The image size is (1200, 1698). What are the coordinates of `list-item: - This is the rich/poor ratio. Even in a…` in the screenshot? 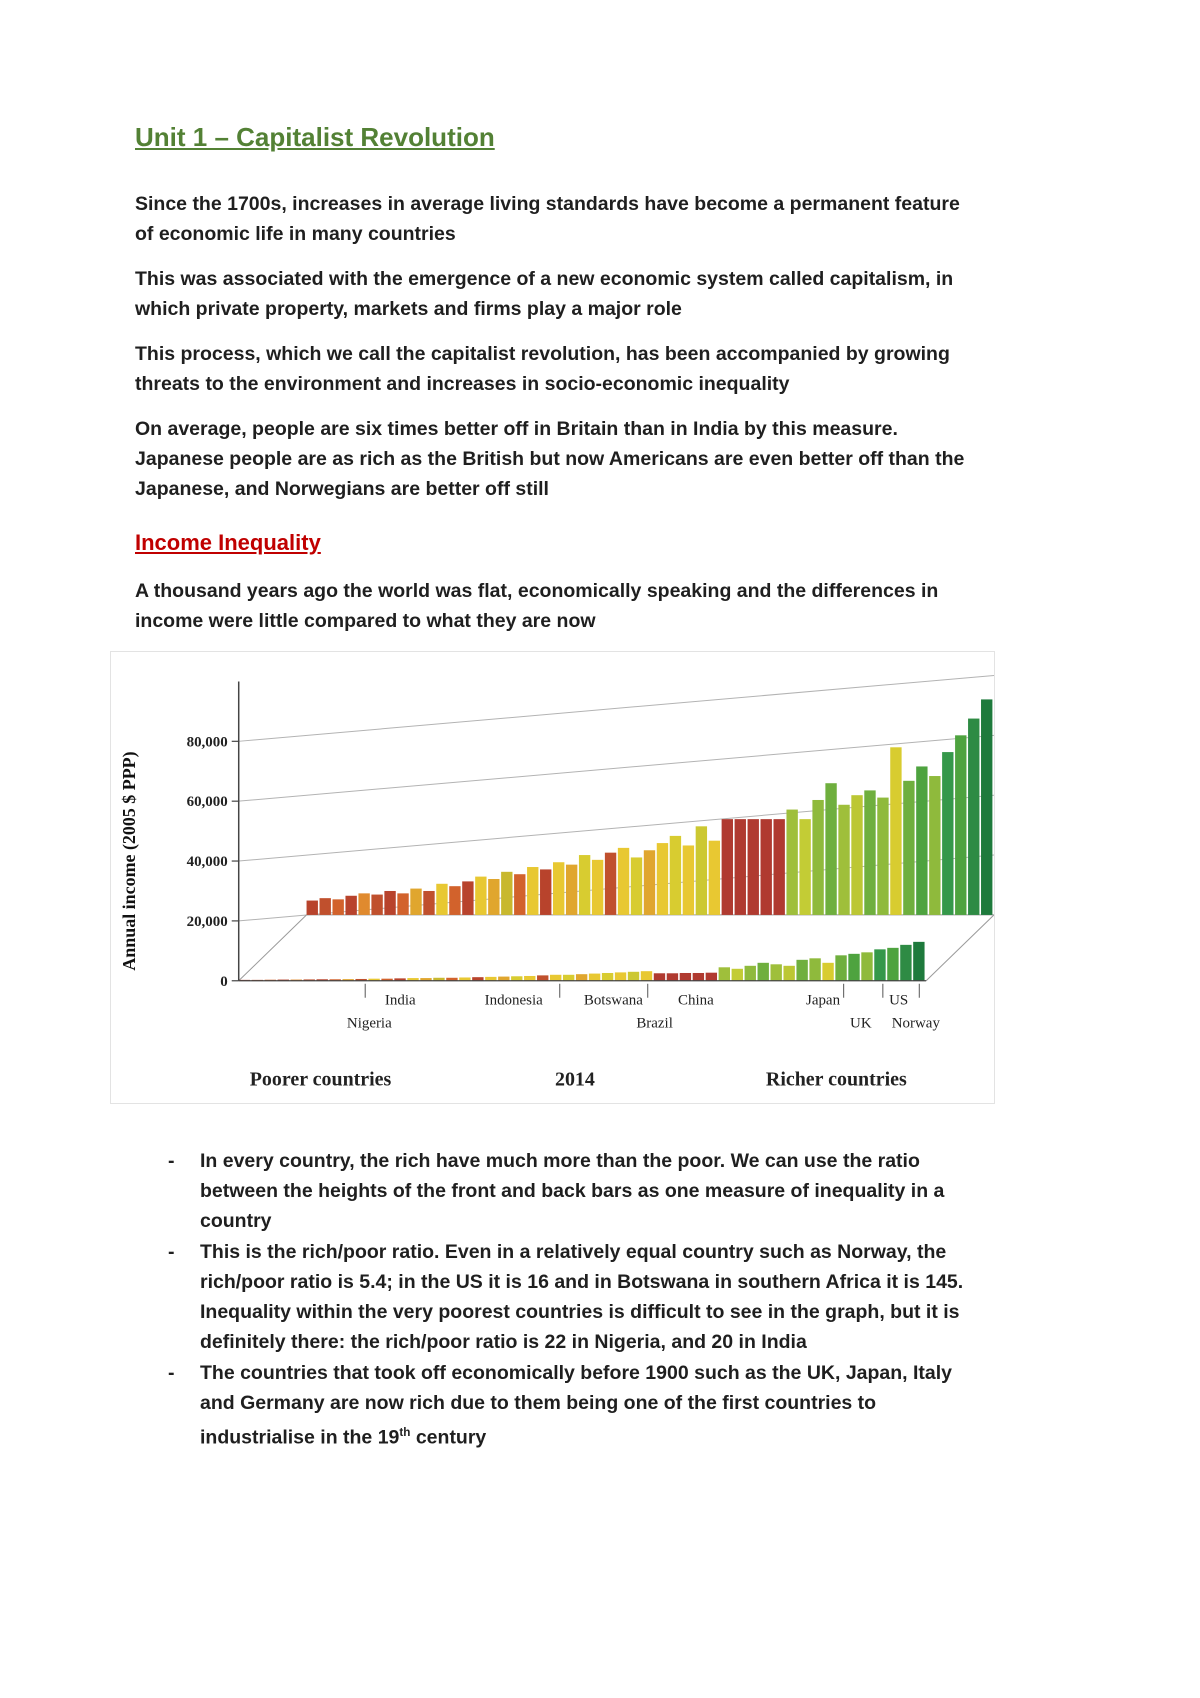 It's located at (566, 1297).